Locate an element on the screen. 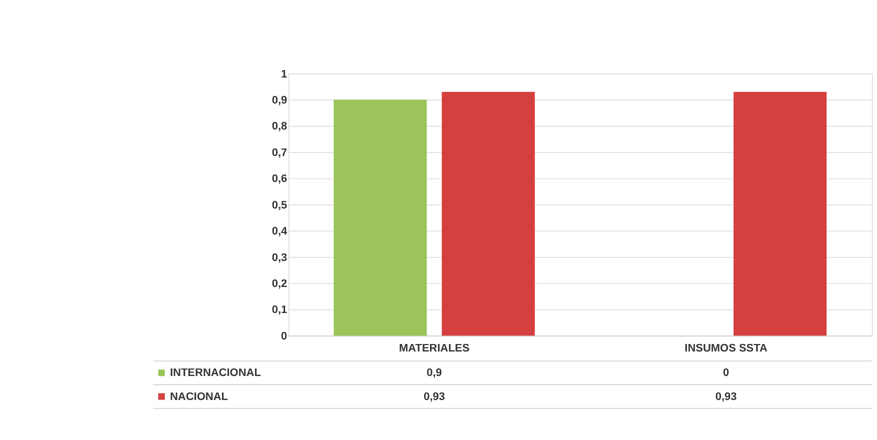 This screenshot has width=877, height=440. y-tick-label: 1 is located at coordinates (284, 74).